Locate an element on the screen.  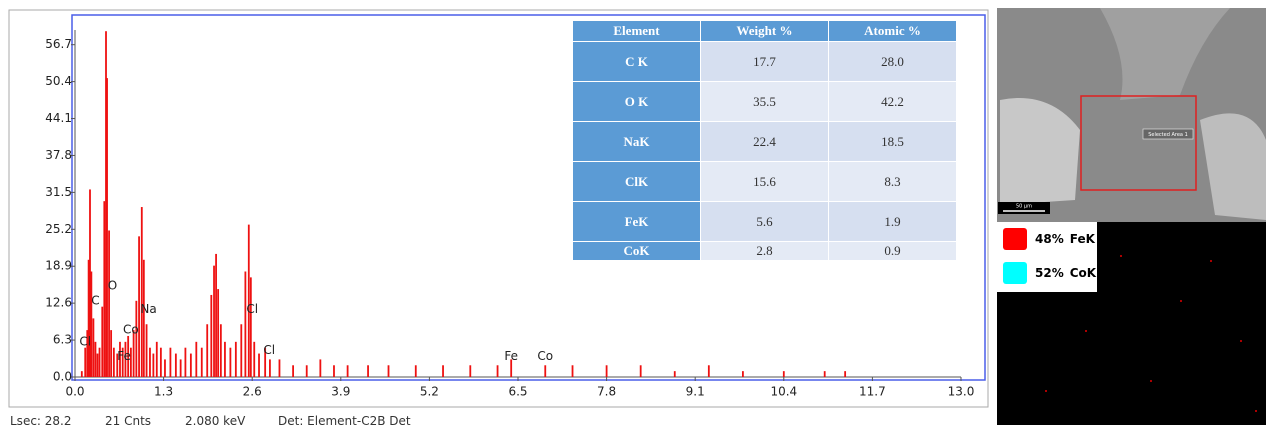
map-dots is located at coordinates (1151, 333).